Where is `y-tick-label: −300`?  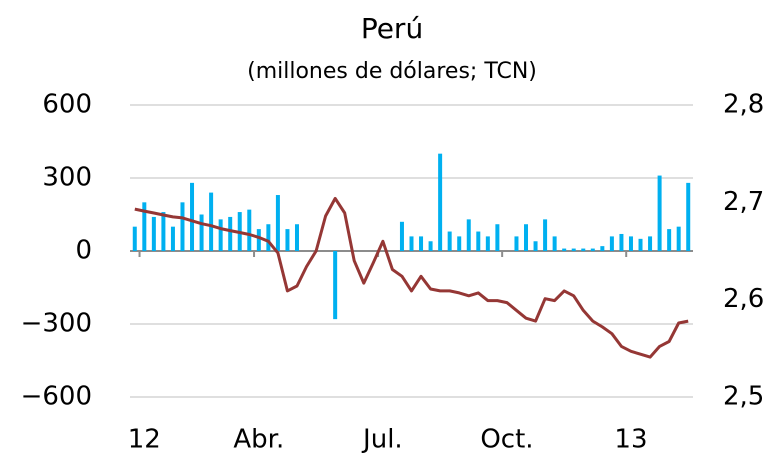
y-tick-label: −300 is located at coordinates (56, 324).